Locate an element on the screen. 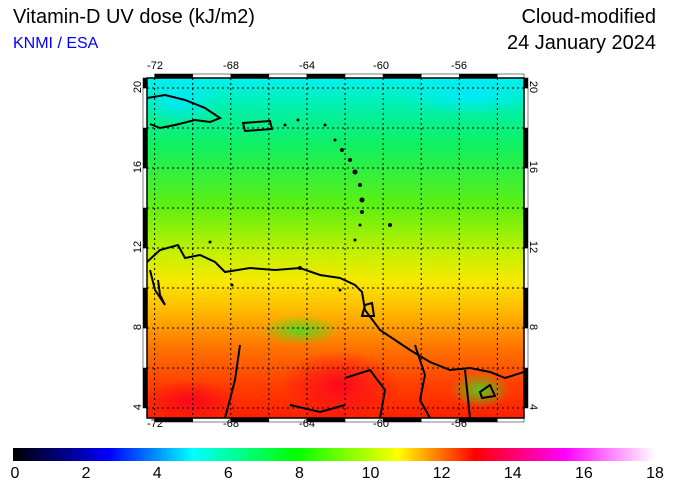 The width and height of the screenshot is (675, 490). colorbar-label: 14 is located at coordinates (512, 473).